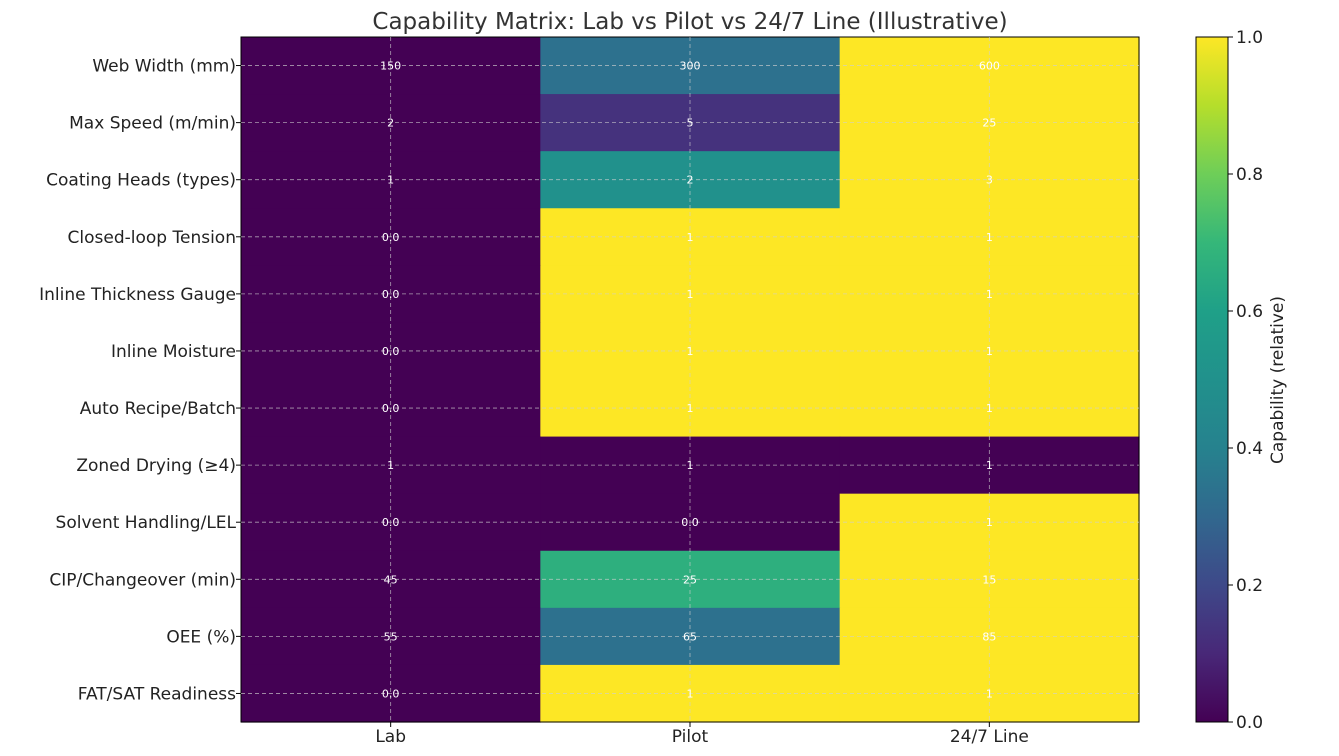 This screenshot has height=756, width=1339. I want to click on y-tick-label: Coating Heads (types), so click(141, 181).